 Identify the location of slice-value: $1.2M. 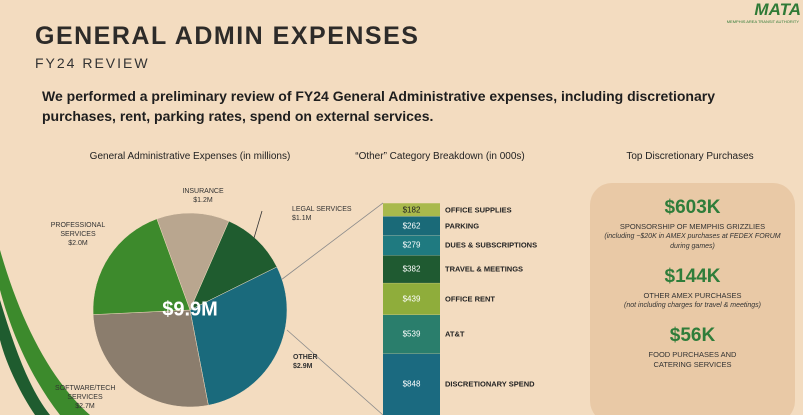
(203, 200).